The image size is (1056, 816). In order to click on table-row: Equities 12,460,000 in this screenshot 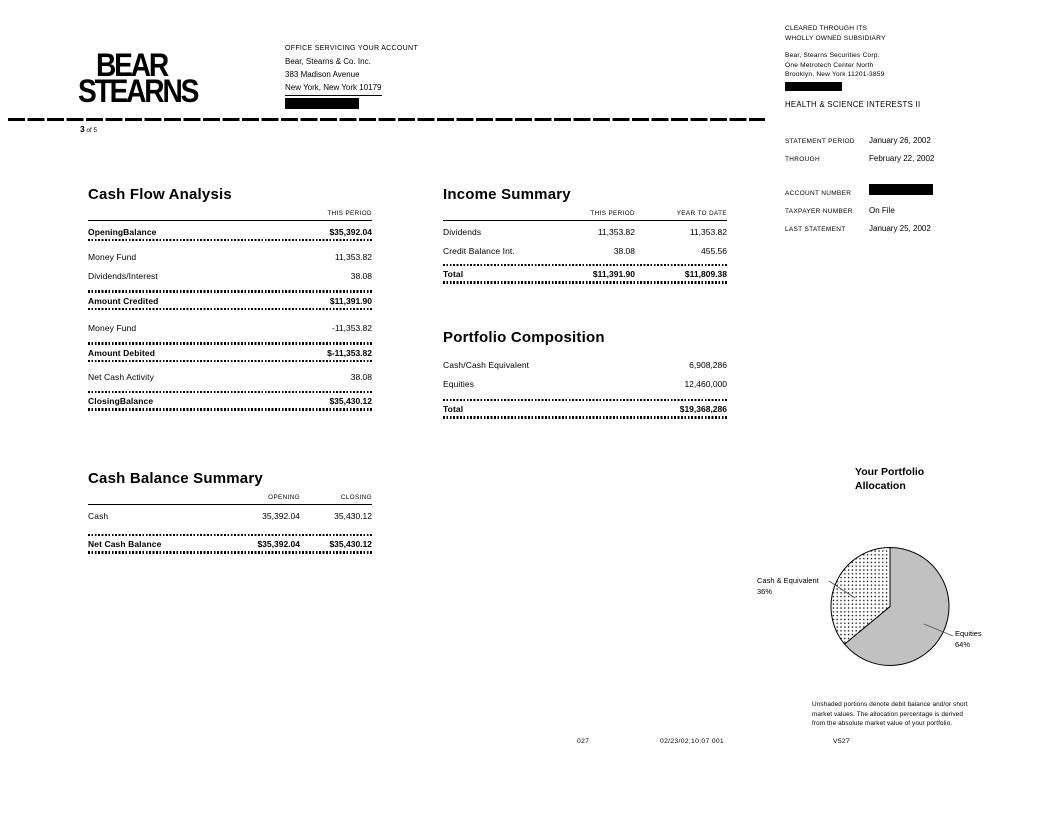, I will do `click(585, 384)`.